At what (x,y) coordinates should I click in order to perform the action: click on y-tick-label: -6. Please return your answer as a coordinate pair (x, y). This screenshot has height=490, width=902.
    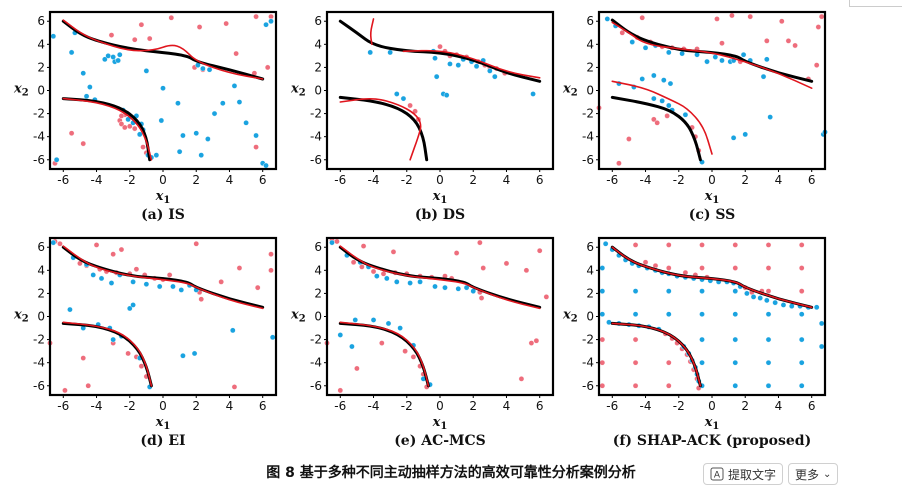
    Looking at the image, I should click on (39, 386).